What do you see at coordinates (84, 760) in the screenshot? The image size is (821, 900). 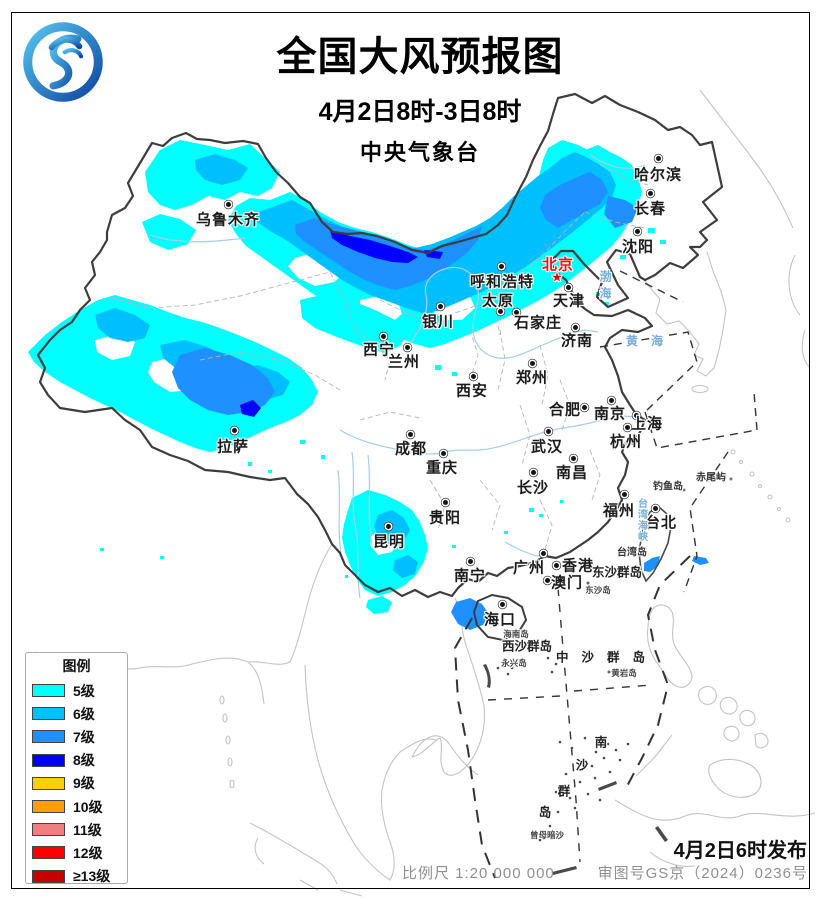 I see `legend-label: 8级` at bounding box center [84, 760].